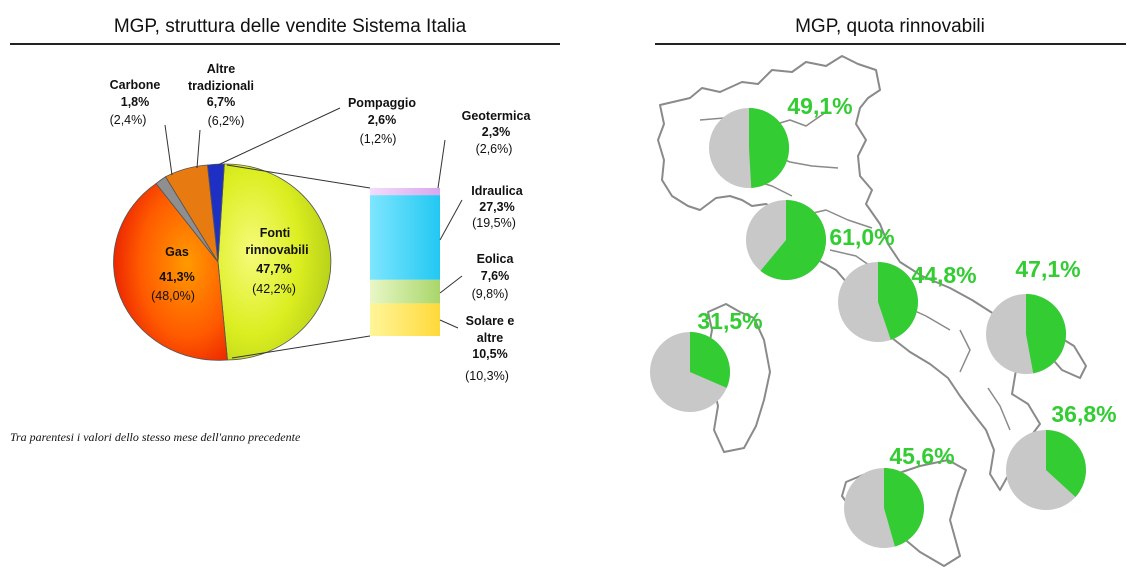  Describe the element at coordinates (497, 191) in the screenshot. I see `label-idraulica-name: Idraulica` at that location.